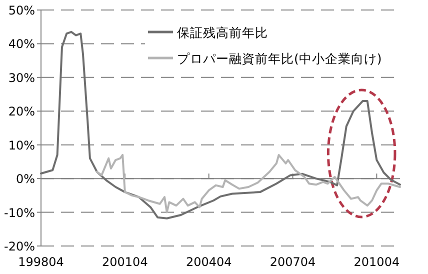  I want to click on y-tick-label: 30%, so click(21, 77).